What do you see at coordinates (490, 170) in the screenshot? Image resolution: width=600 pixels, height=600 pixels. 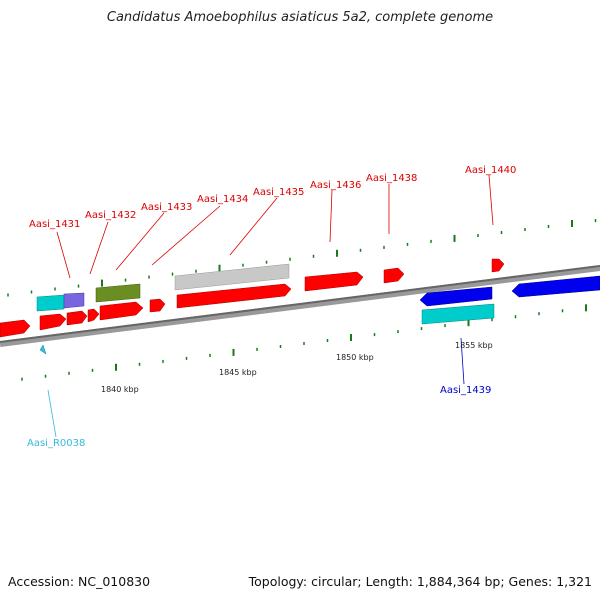 I see `gene-label-aasi-1440: Aasi_1440` at bounding box center [490, 170].